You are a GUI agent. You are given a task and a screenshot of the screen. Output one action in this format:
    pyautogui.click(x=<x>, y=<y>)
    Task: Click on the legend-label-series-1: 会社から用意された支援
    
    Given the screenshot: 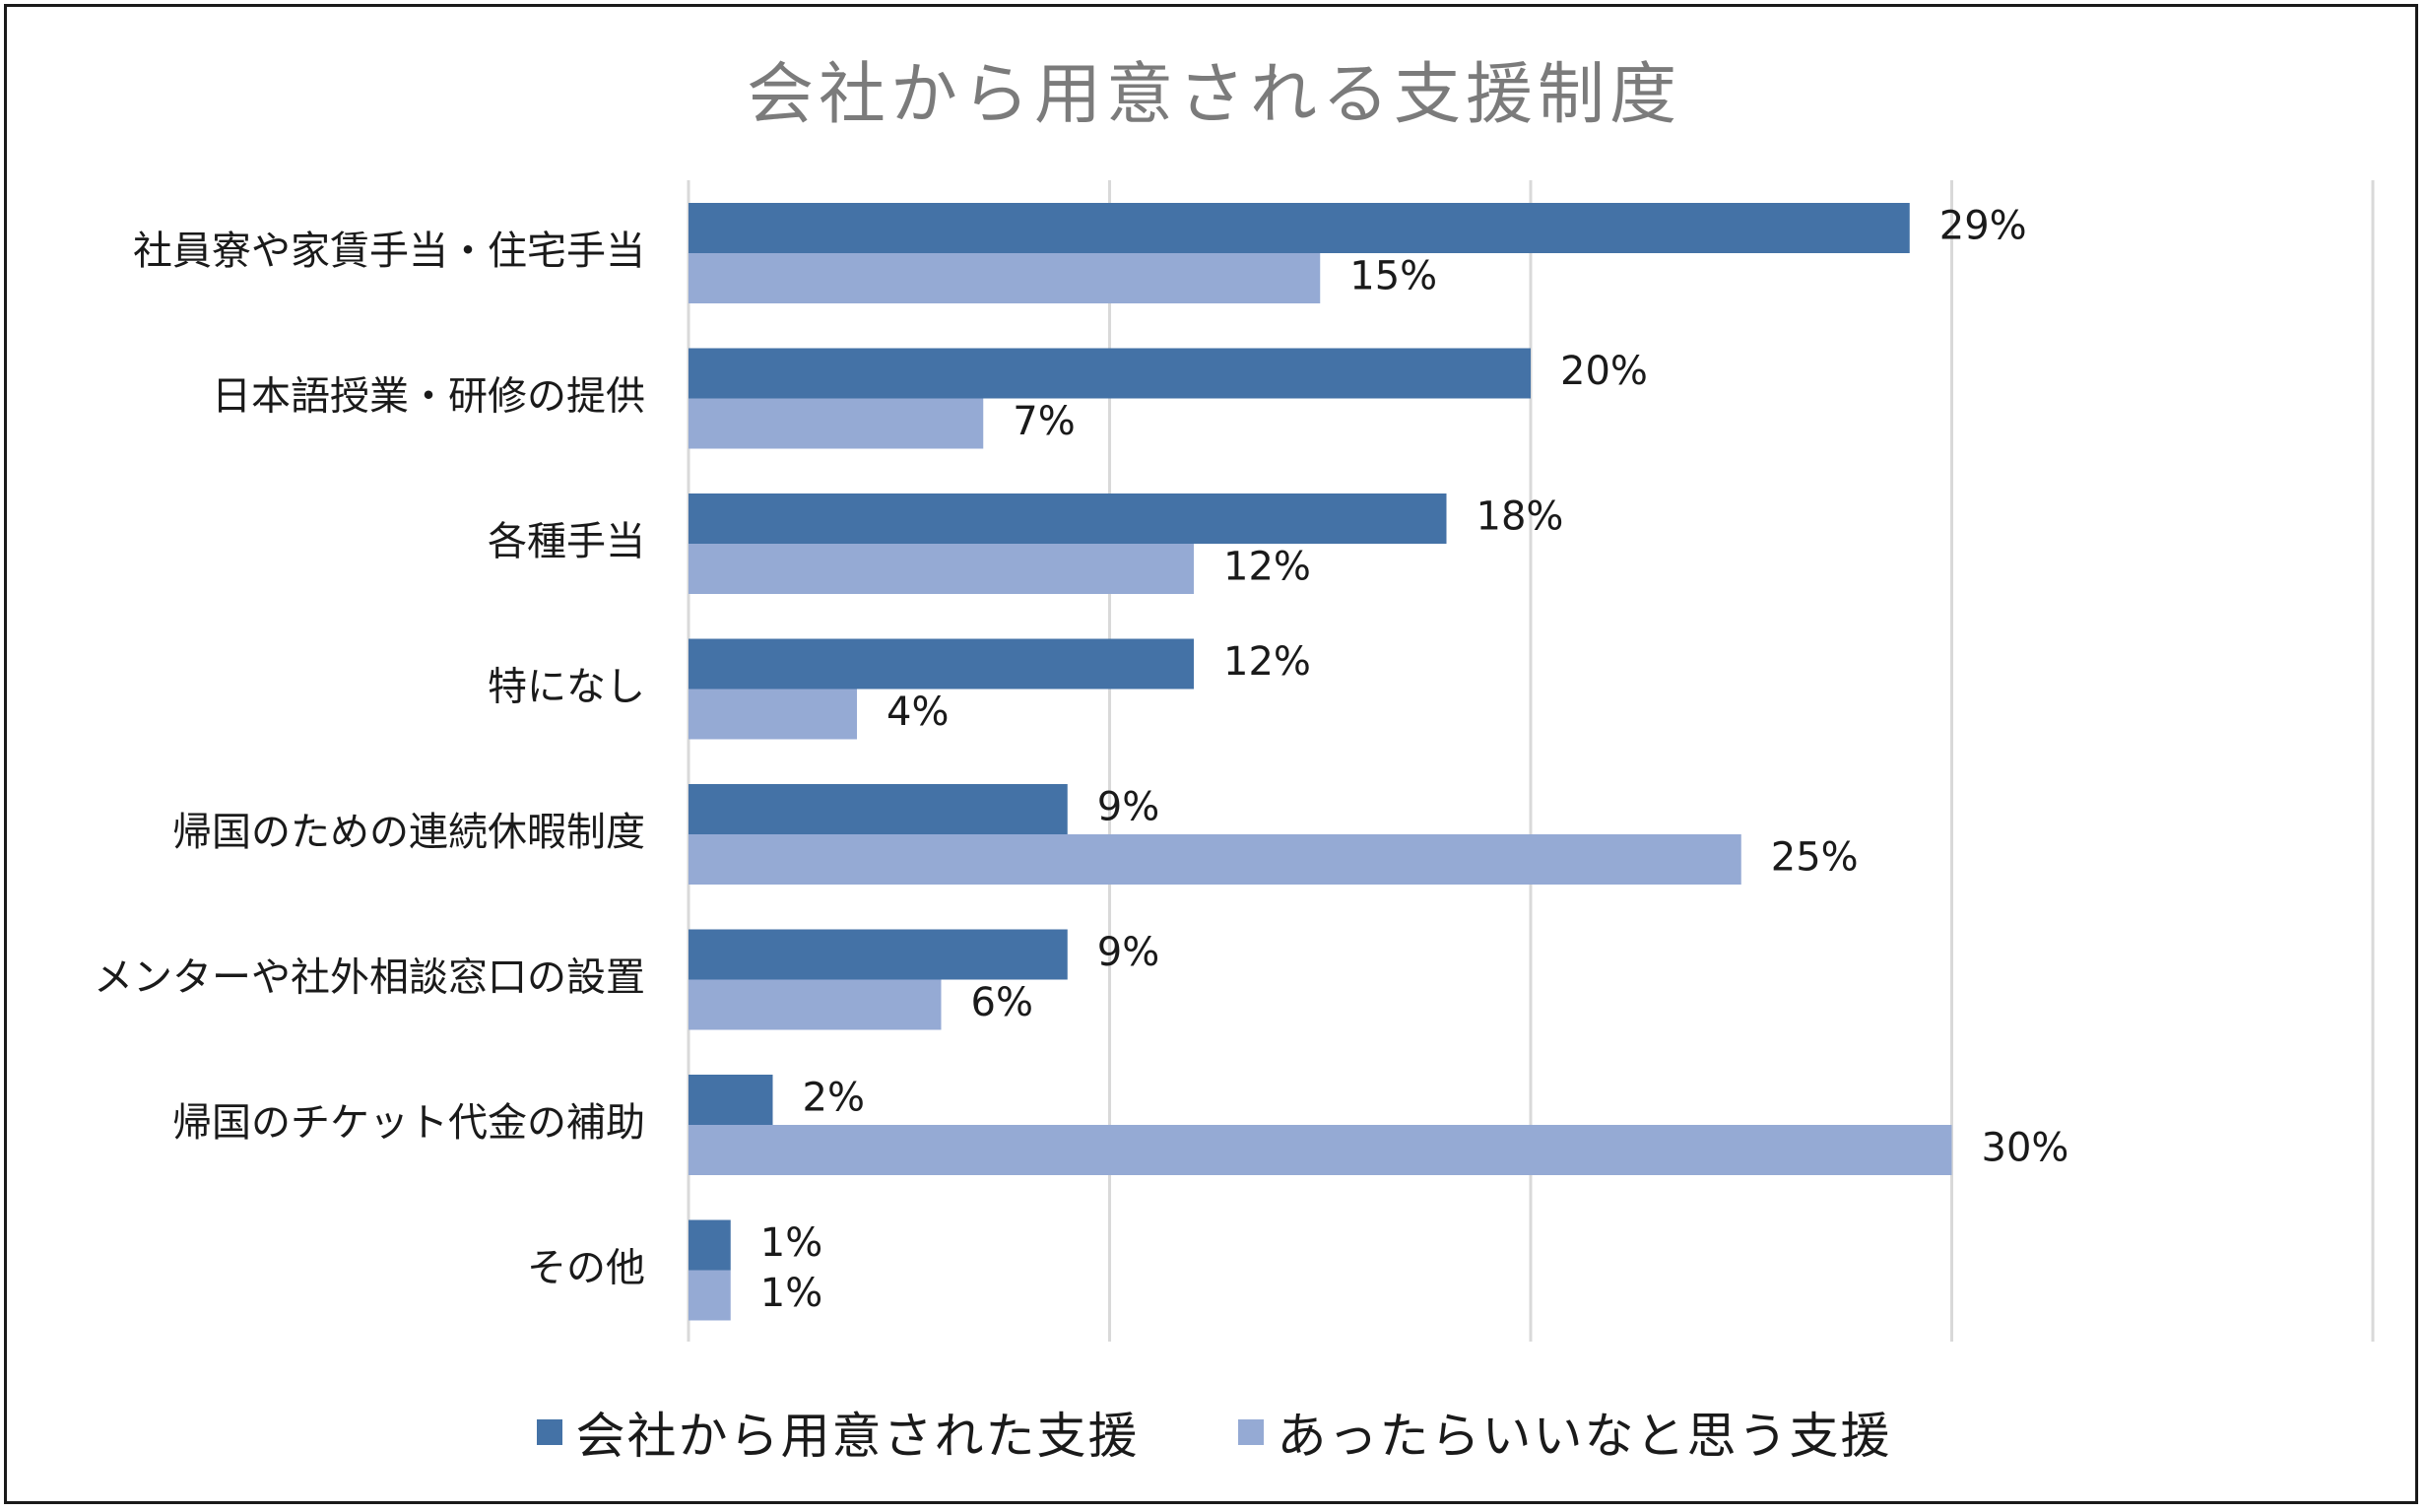 What is the action you would take?
    pyautogui.click(x=857, y=1436)
    